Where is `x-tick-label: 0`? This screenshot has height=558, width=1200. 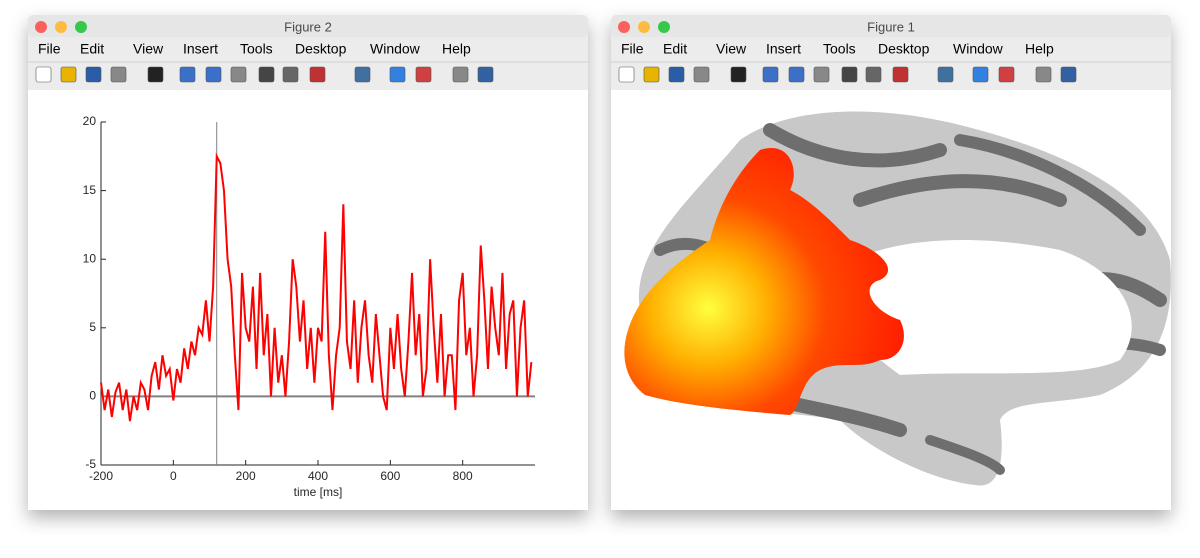
x-tick-label: 0 is located at coordinates (173, 476).